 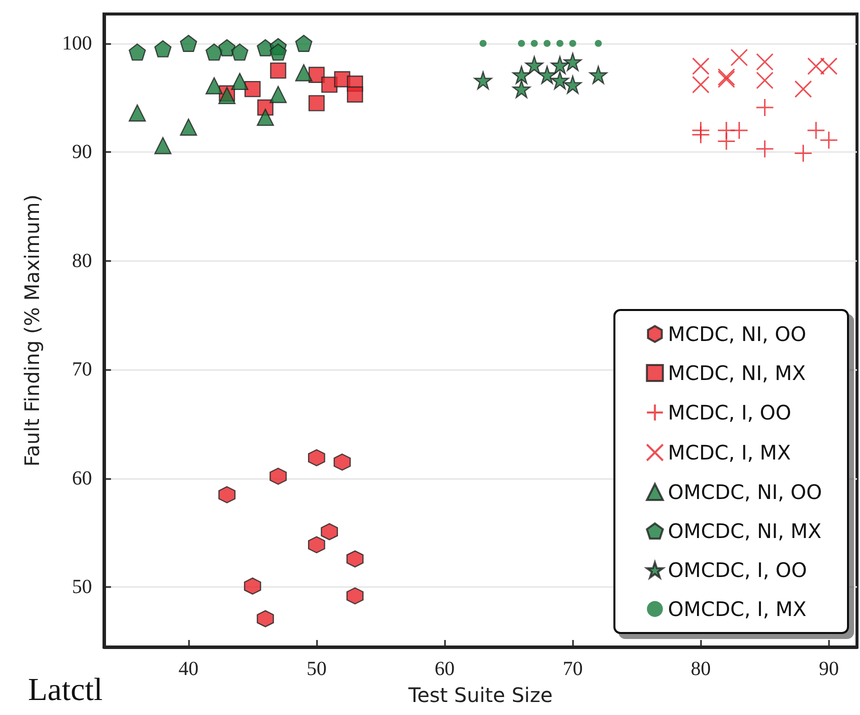 I want to click on x-tick-label: 50, so click(x=316, y=669).